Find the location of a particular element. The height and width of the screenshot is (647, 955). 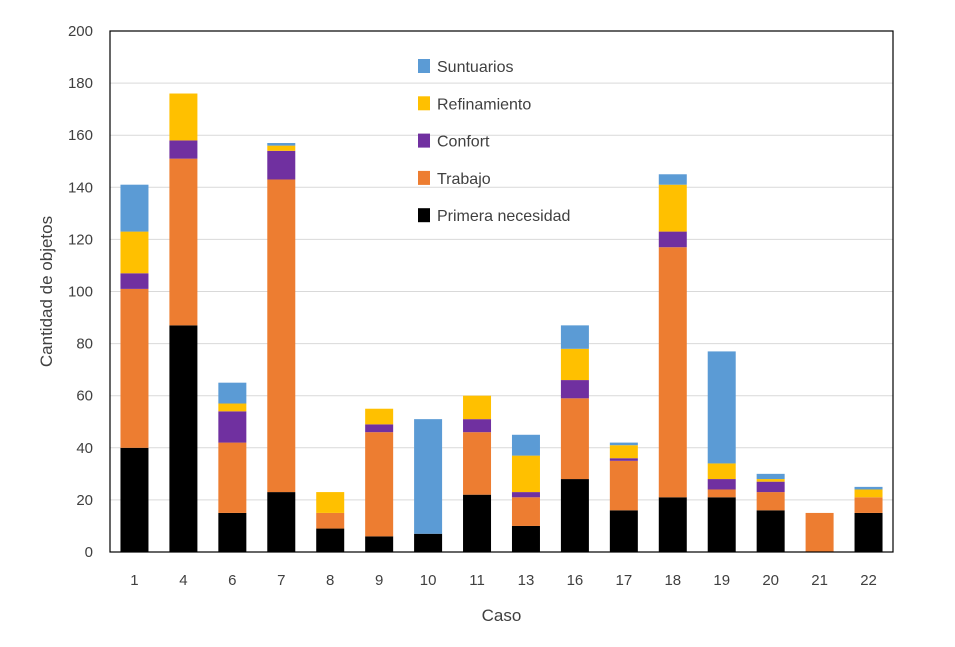

y-tick-label-160: 160 is located at coordinates (80, 135).